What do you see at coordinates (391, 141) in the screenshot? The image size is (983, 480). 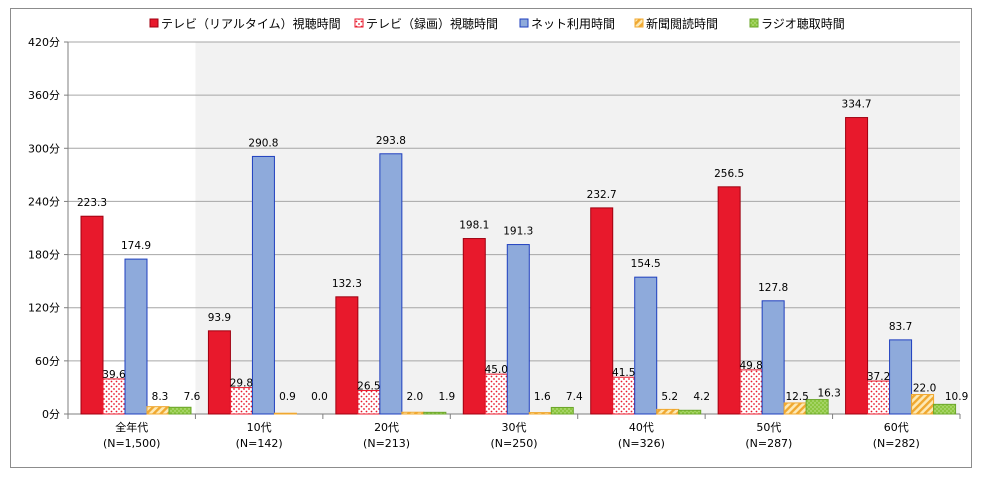 I see `data-label: 293.8` at bounding box center [391, 141].